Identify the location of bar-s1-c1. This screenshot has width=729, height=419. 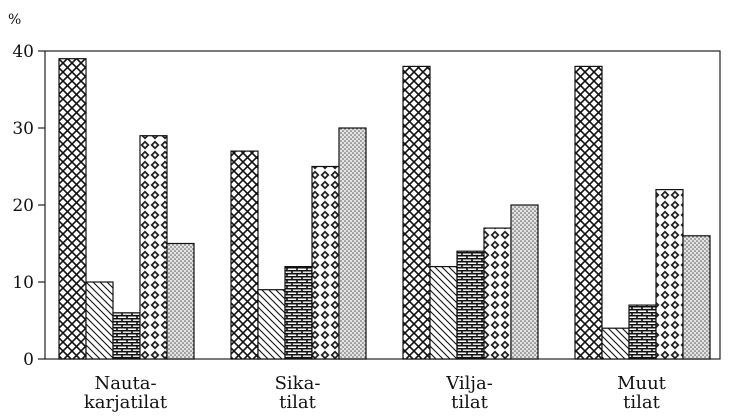
(72, 209).